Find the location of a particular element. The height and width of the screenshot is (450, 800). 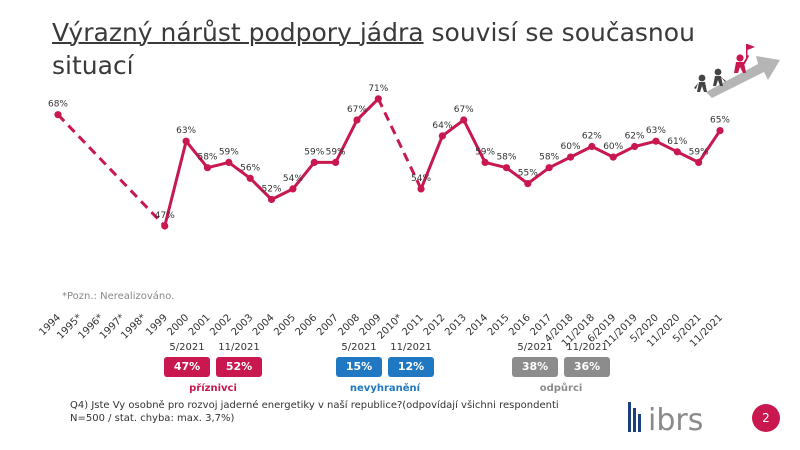

opponents-value-1: 38% is located at coordinates (535, 367).